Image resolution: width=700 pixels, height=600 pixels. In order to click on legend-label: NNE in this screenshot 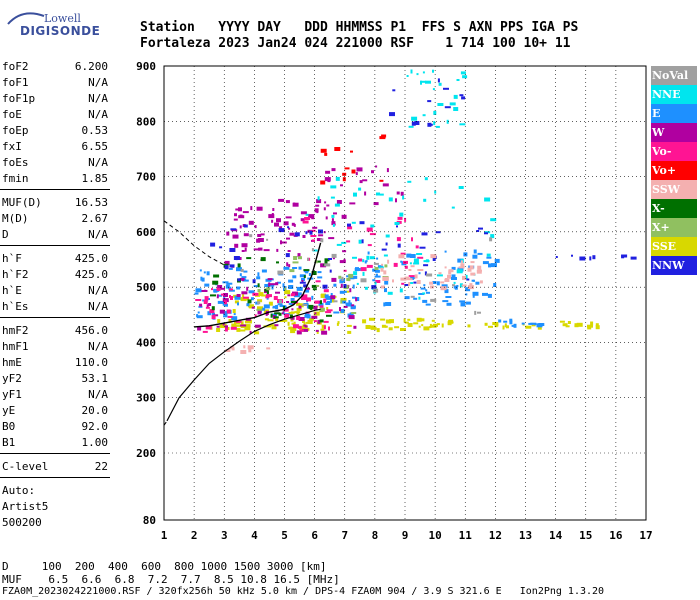, I will do `click(666, 94)`.